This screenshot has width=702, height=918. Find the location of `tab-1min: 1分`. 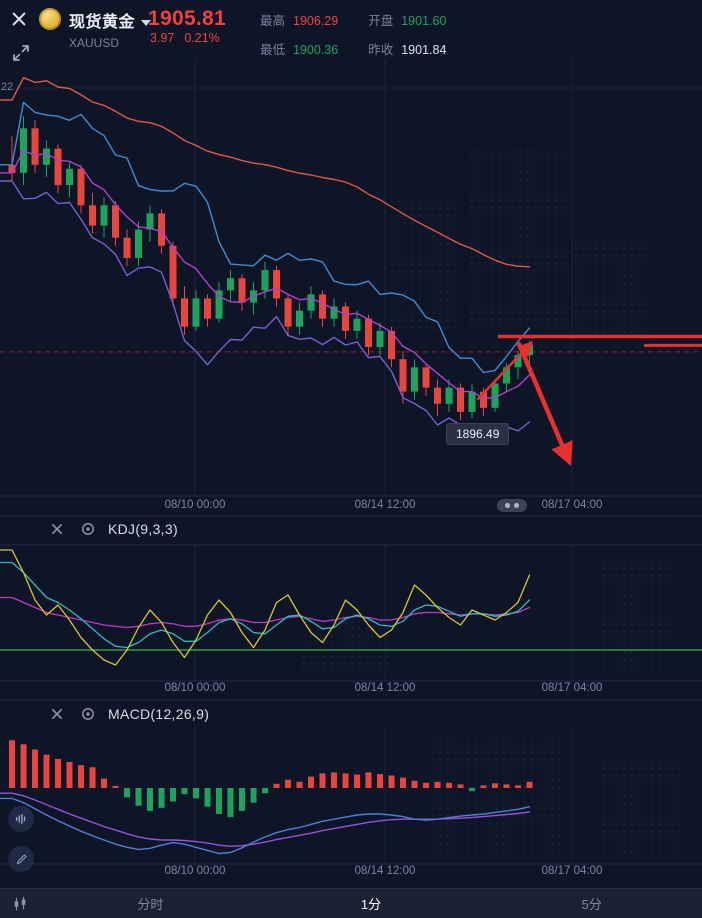

tab-1min: 1分 is located at coordinates (371, 903).